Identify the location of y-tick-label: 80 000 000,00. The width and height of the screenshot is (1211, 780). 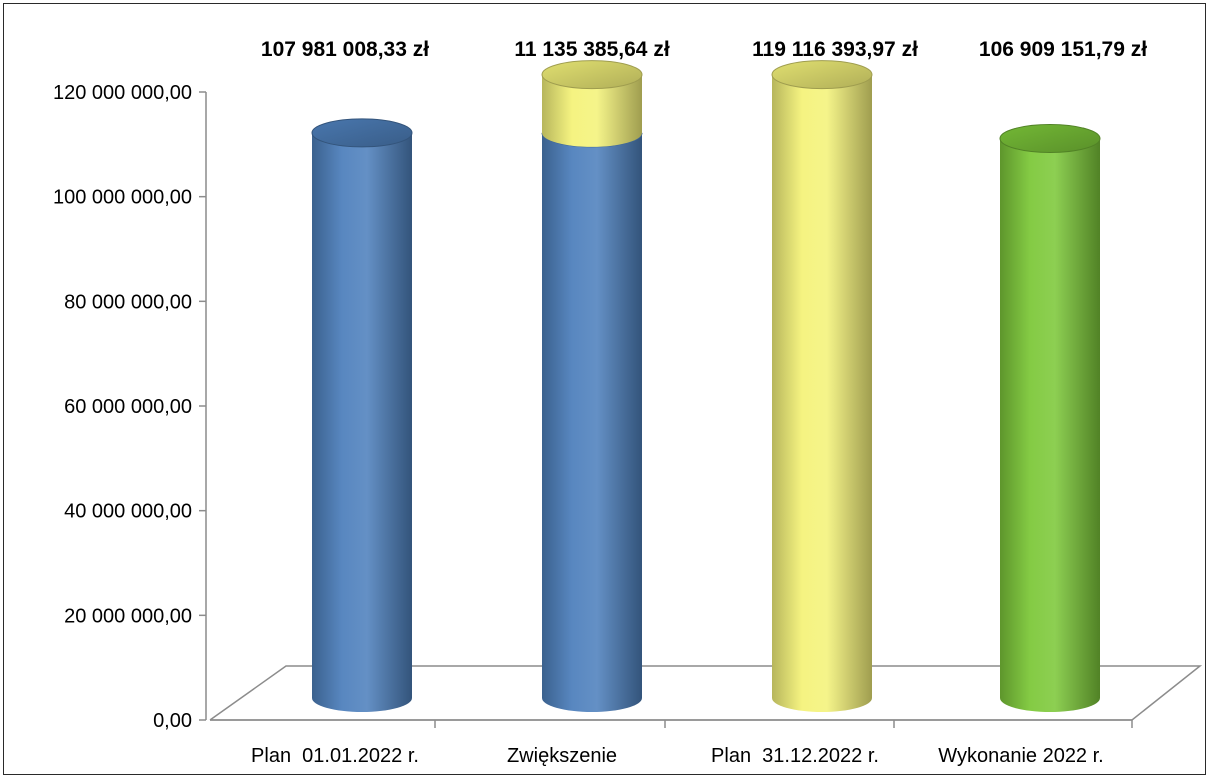
(128, 302).